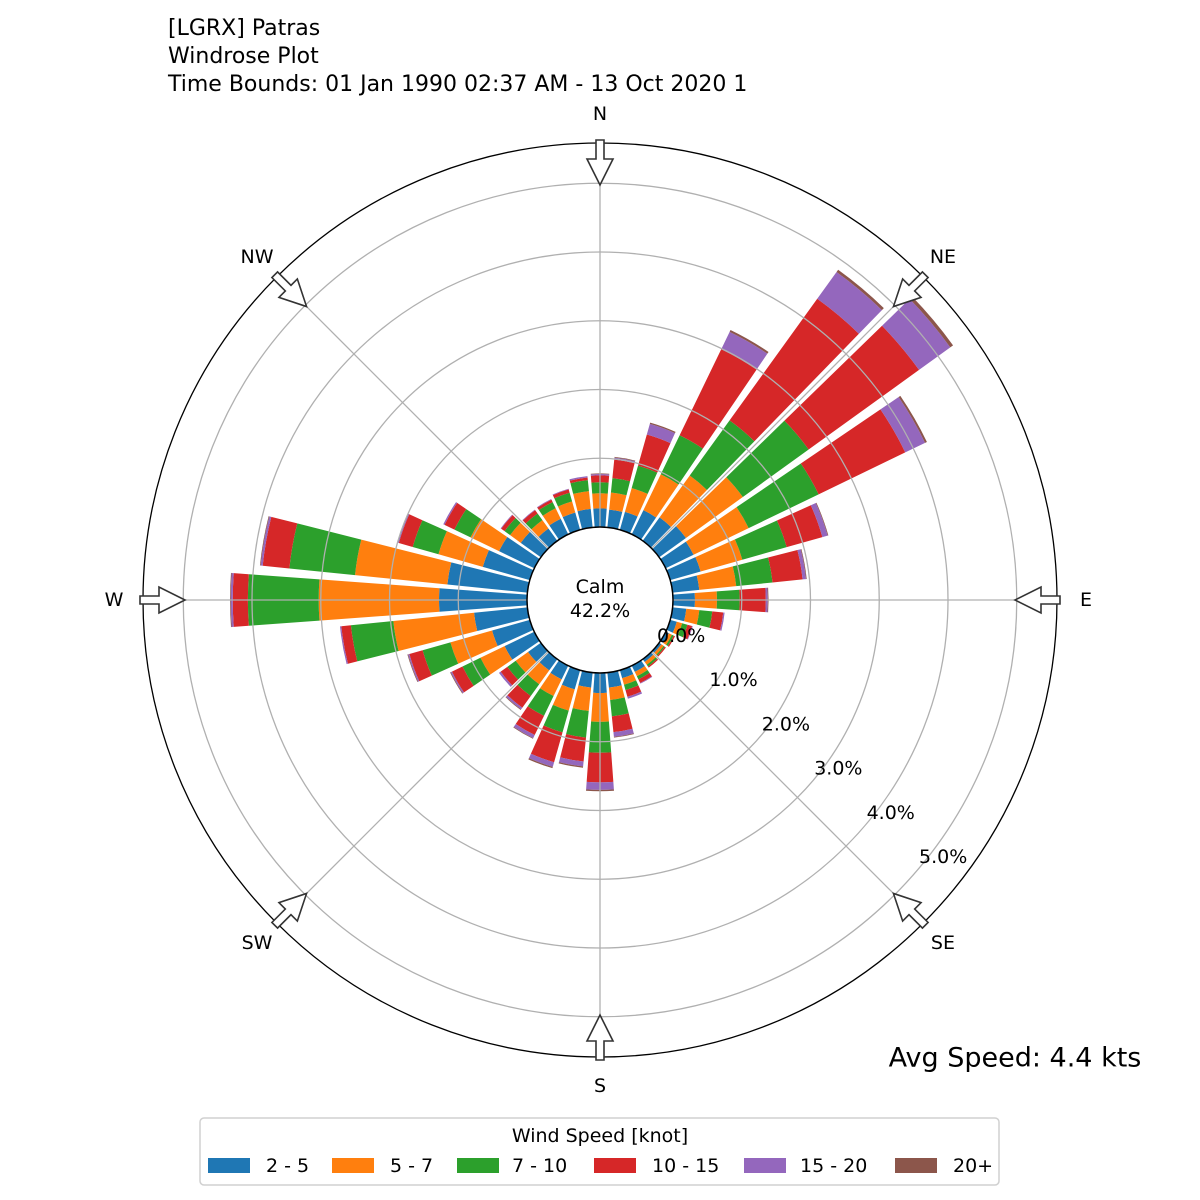 This screenshot has width=1200, height=1200. Describe the element at coordinates (681, 636) in the screenshot. I see `radial-label-0: 0.0%` at that location.